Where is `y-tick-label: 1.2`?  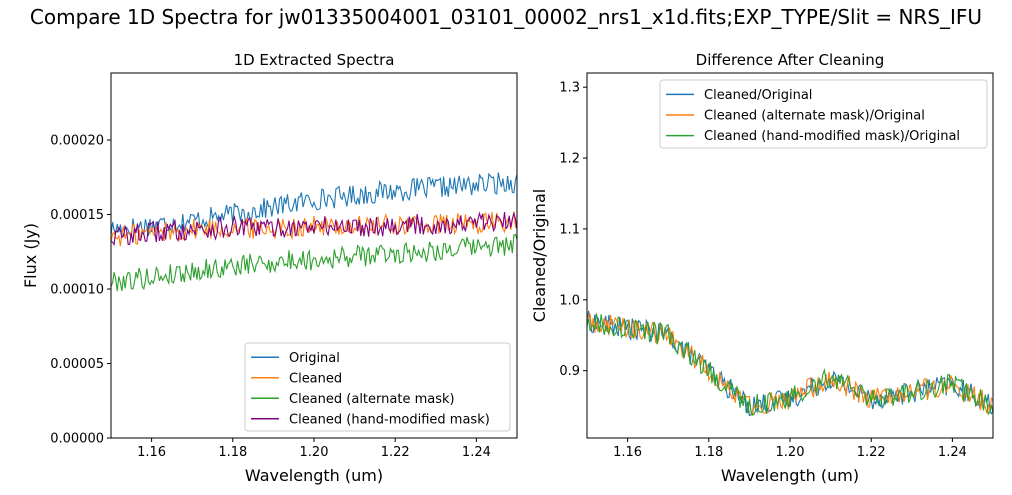
y-tick-label: 1.2 is located at coordinates (569, 159).